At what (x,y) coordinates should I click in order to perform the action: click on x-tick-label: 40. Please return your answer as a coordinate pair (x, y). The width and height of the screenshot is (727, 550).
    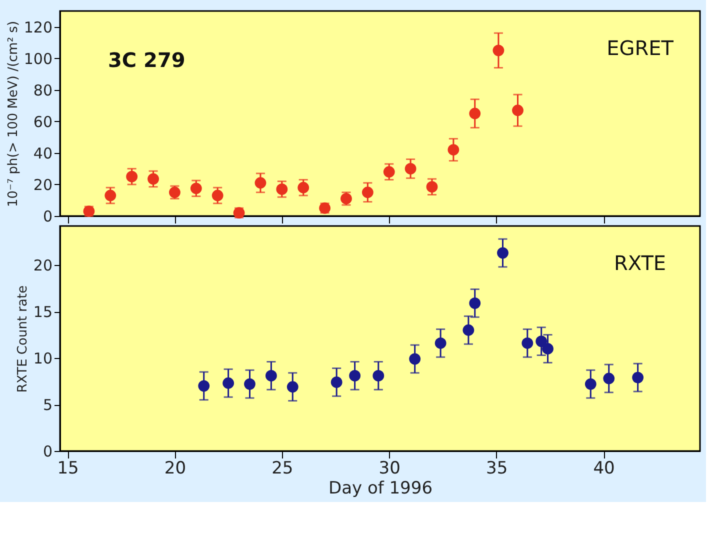
    Looking at the image, I should click on (604, 468).